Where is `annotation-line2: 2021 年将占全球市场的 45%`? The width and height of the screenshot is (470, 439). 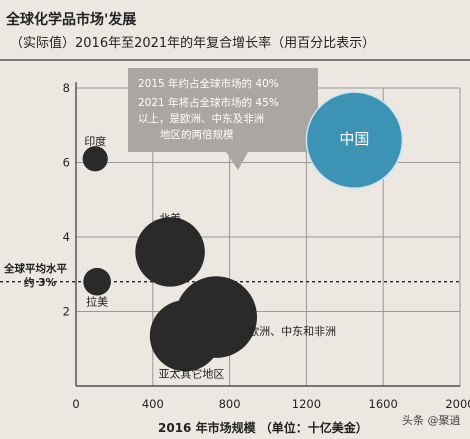
annotation-line2: 2021 年将占全球市场的 45% is located at coordinates (208, 102).